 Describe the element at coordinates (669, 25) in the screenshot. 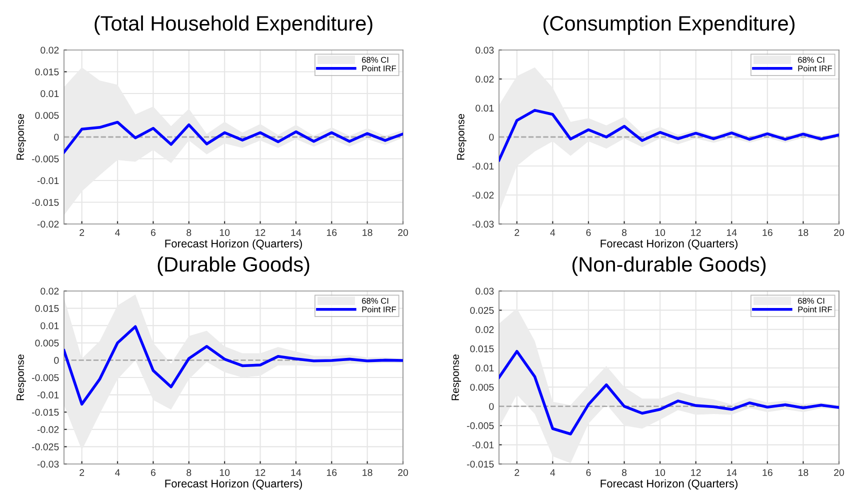

I see `chart-title: (Consumption Expenditure)` at that location.